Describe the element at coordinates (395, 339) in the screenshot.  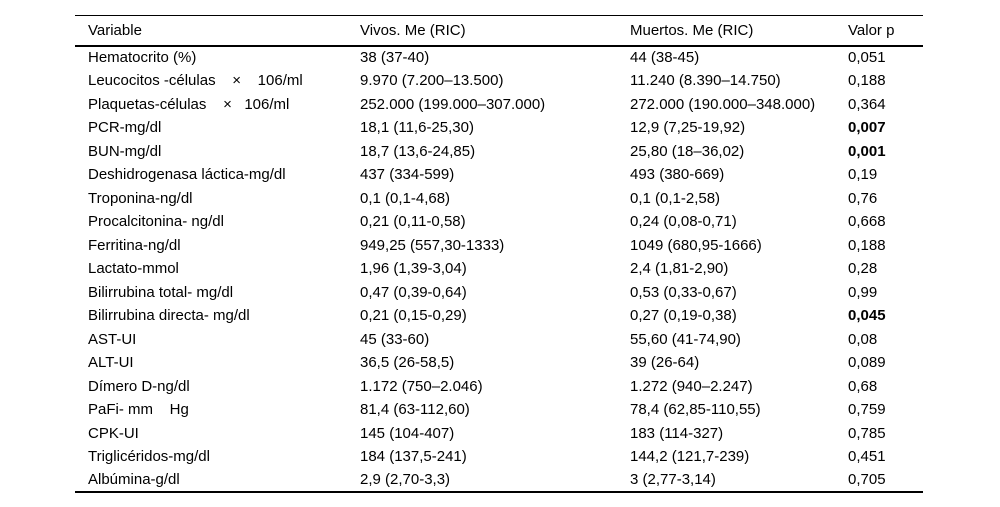
I see `vivos-cell: 45 (33-60)` at that location.